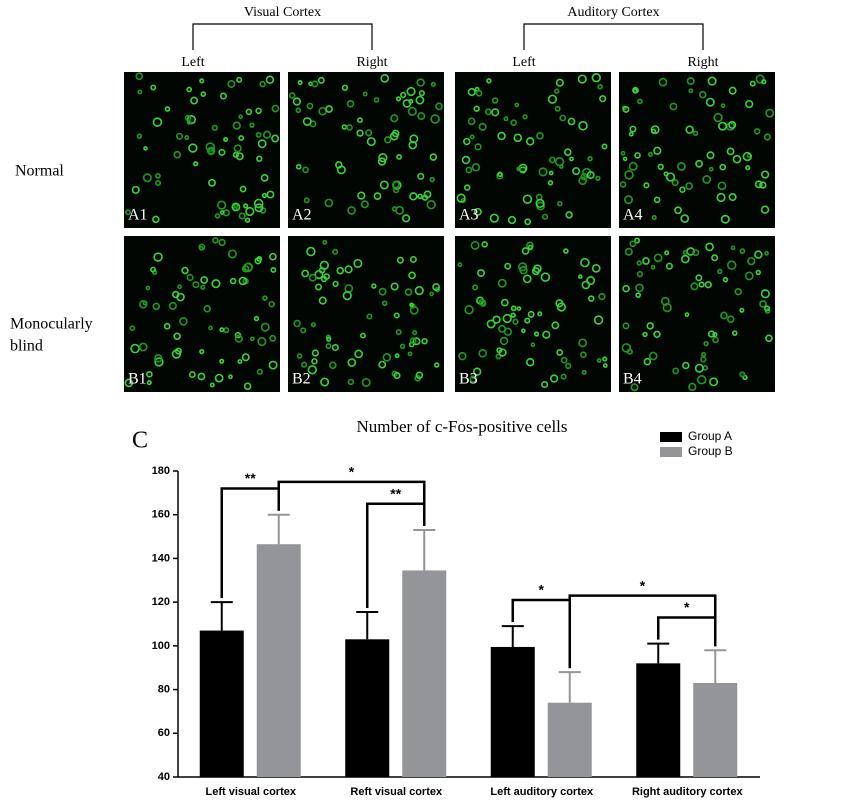 The height and width of the screenshot is (806, 865). What do you see at coordinates (371, 62) in the screenshot?
I see `side-label: Right` at bounding box center [371, 62].